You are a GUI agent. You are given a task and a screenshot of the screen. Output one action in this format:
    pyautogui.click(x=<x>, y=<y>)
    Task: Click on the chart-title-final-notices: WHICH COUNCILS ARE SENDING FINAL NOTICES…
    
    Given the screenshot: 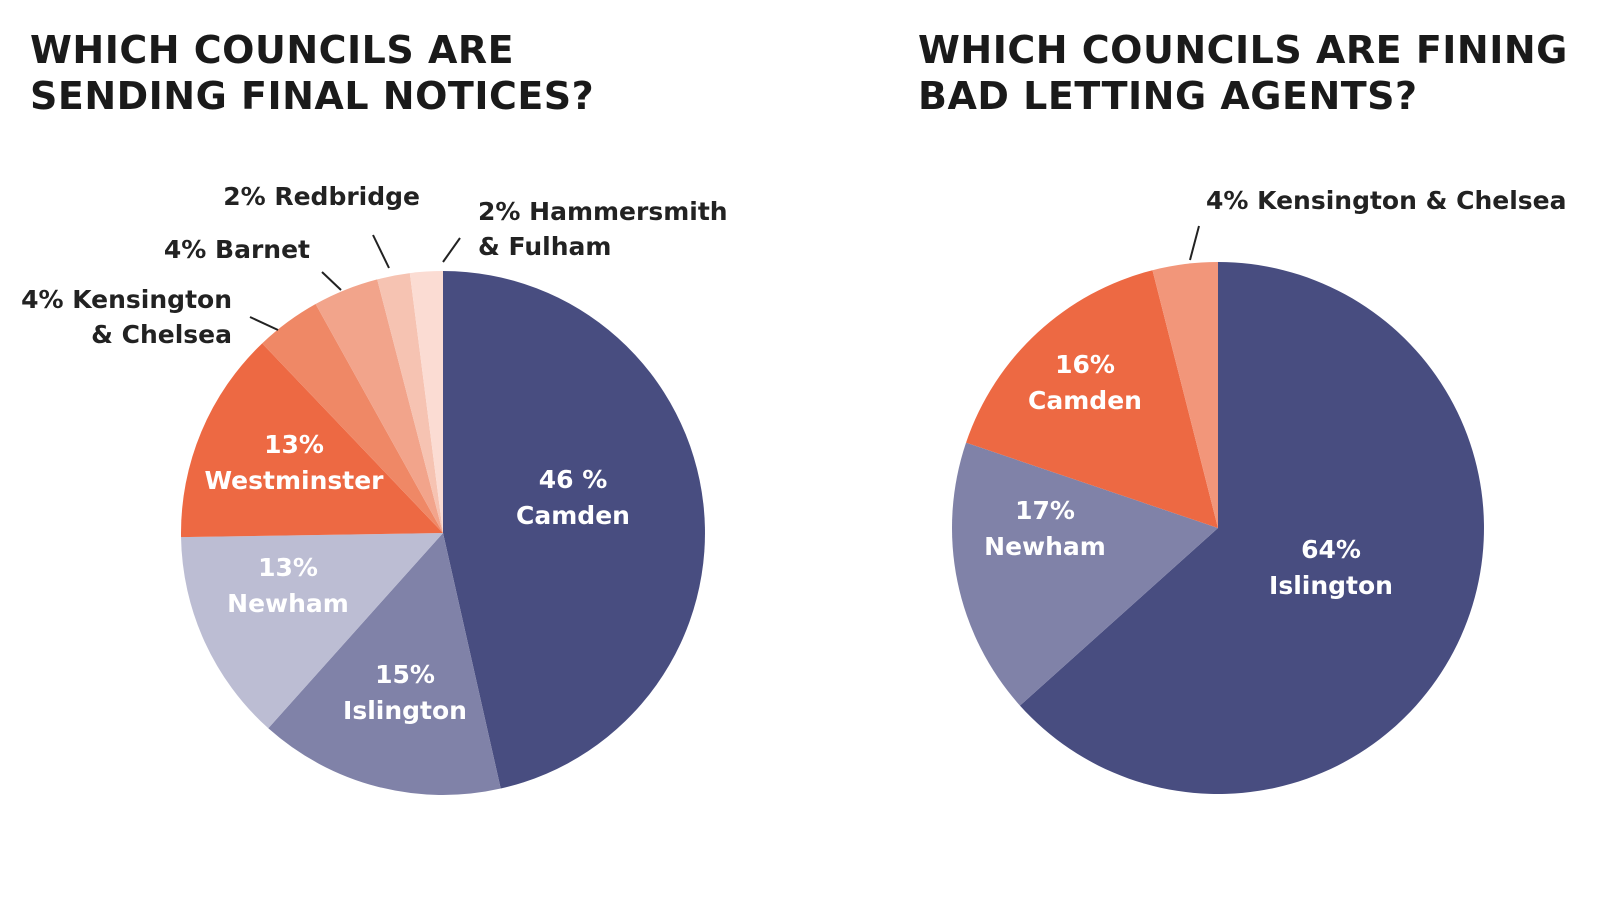 What is the action you would take?
    pyautogui.click(x=312, y=73)
    